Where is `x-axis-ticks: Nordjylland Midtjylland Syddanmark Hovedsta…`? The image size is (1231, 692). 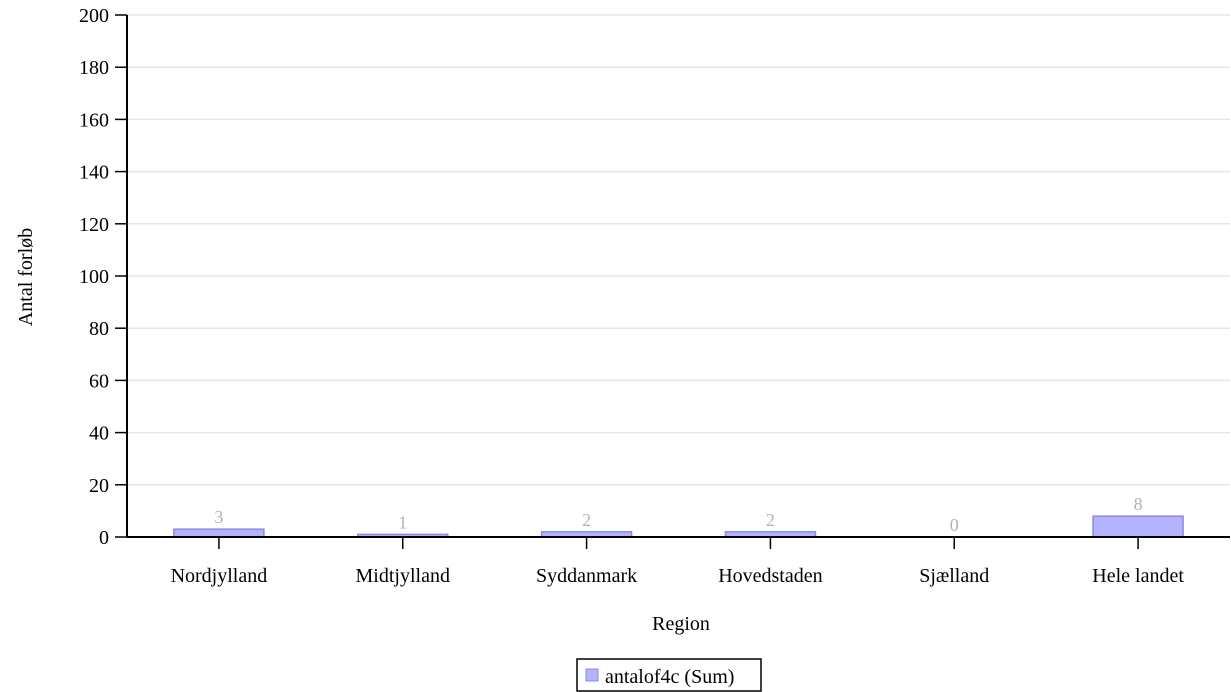 x-axis-ticks: Nordjylland Midtjylland Syddanmark Hovedsta… is located at coordinates (677, 562).